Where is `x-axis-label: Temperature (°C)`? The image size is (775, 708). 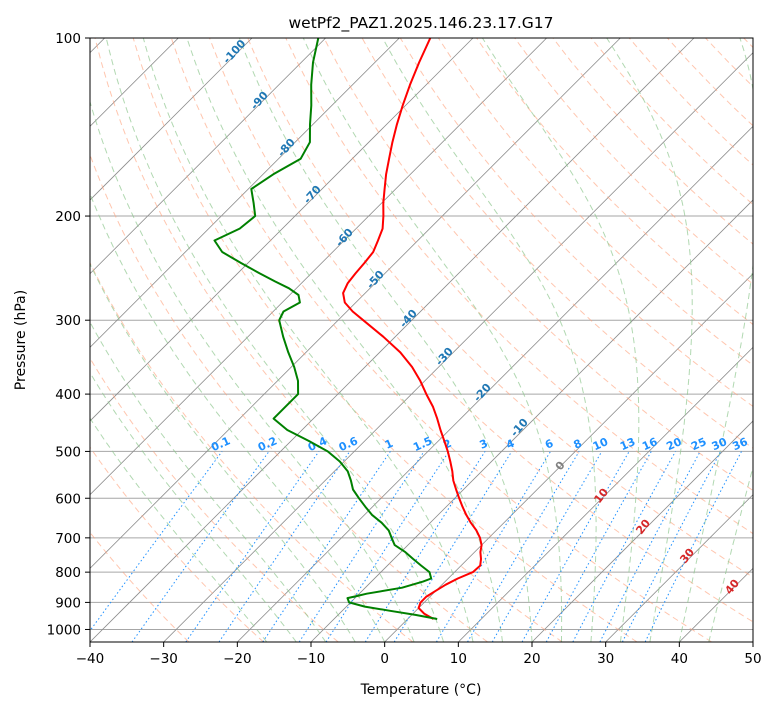
x-axis-label: Temperature (°C) is located at coordinates (421, 690).